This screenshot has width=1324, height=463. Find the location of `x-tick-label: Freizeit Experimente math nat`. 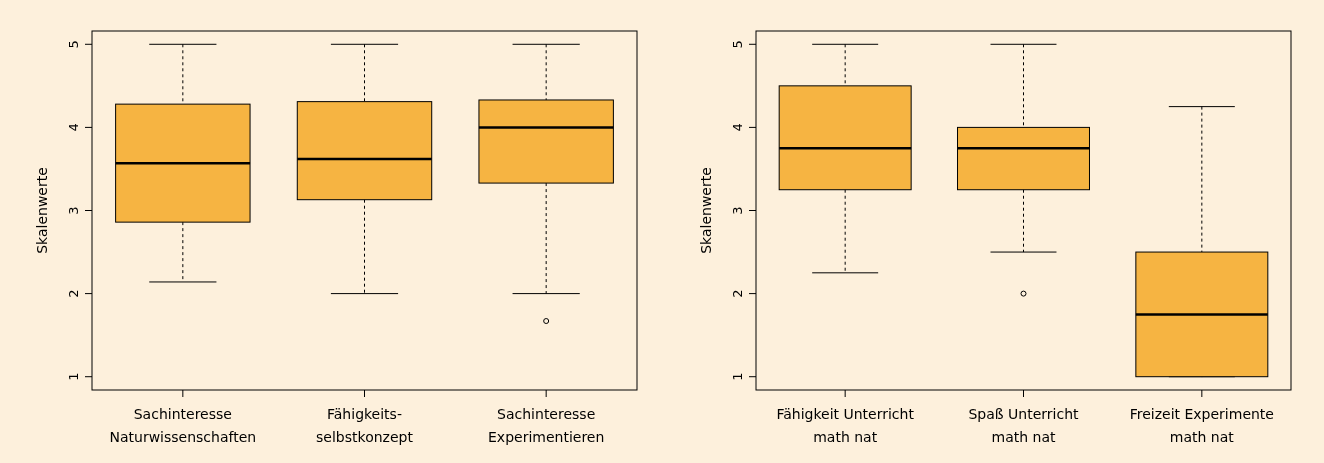

x-tick-label: Freizeit Experimente math nat is located at coordinates (1201, 425).